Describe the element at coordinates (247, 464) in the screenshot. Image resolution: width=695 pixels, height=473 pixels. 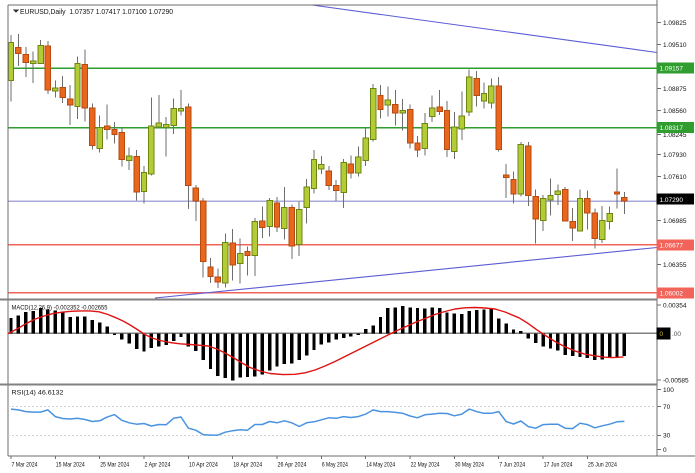
I see `svg-text: 18 Apr 2024` at that location.